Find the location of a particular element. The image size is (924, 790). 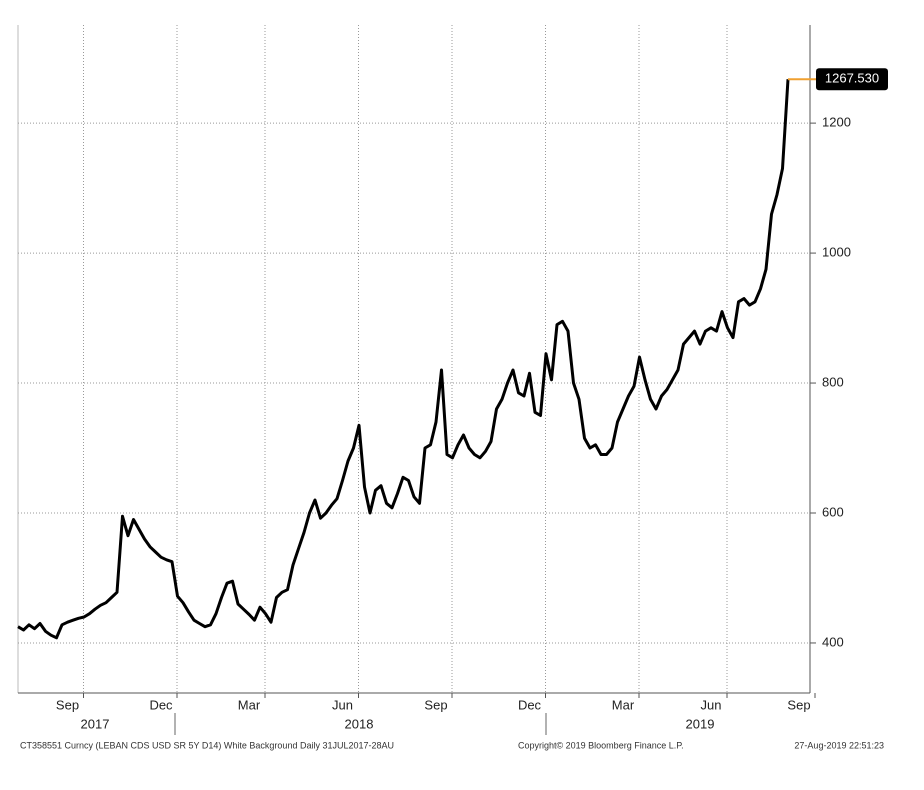

last-value-label: 1267.530 is located at coordinates (852, 78).